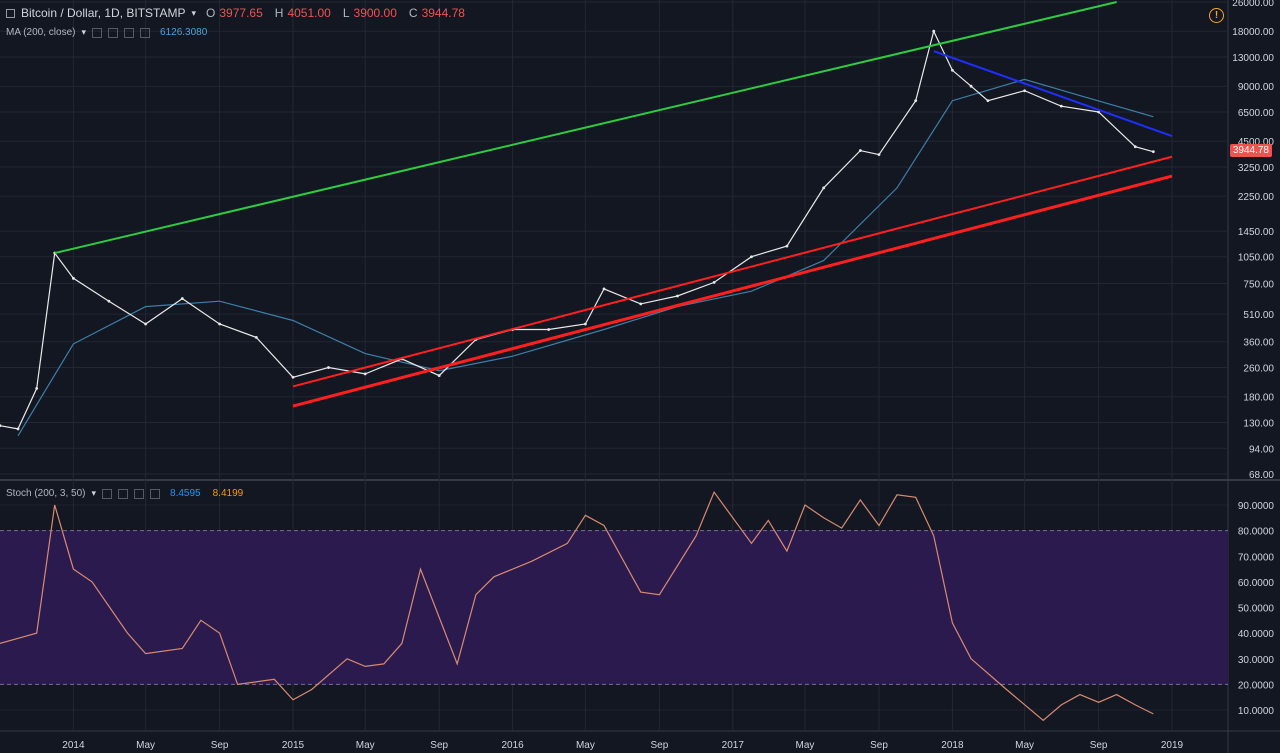  What do you see at coordinates (1256, 660) in the screenshot?
I see `stoch-tick-label: 30.0000` at bounding box center [1256, 660].